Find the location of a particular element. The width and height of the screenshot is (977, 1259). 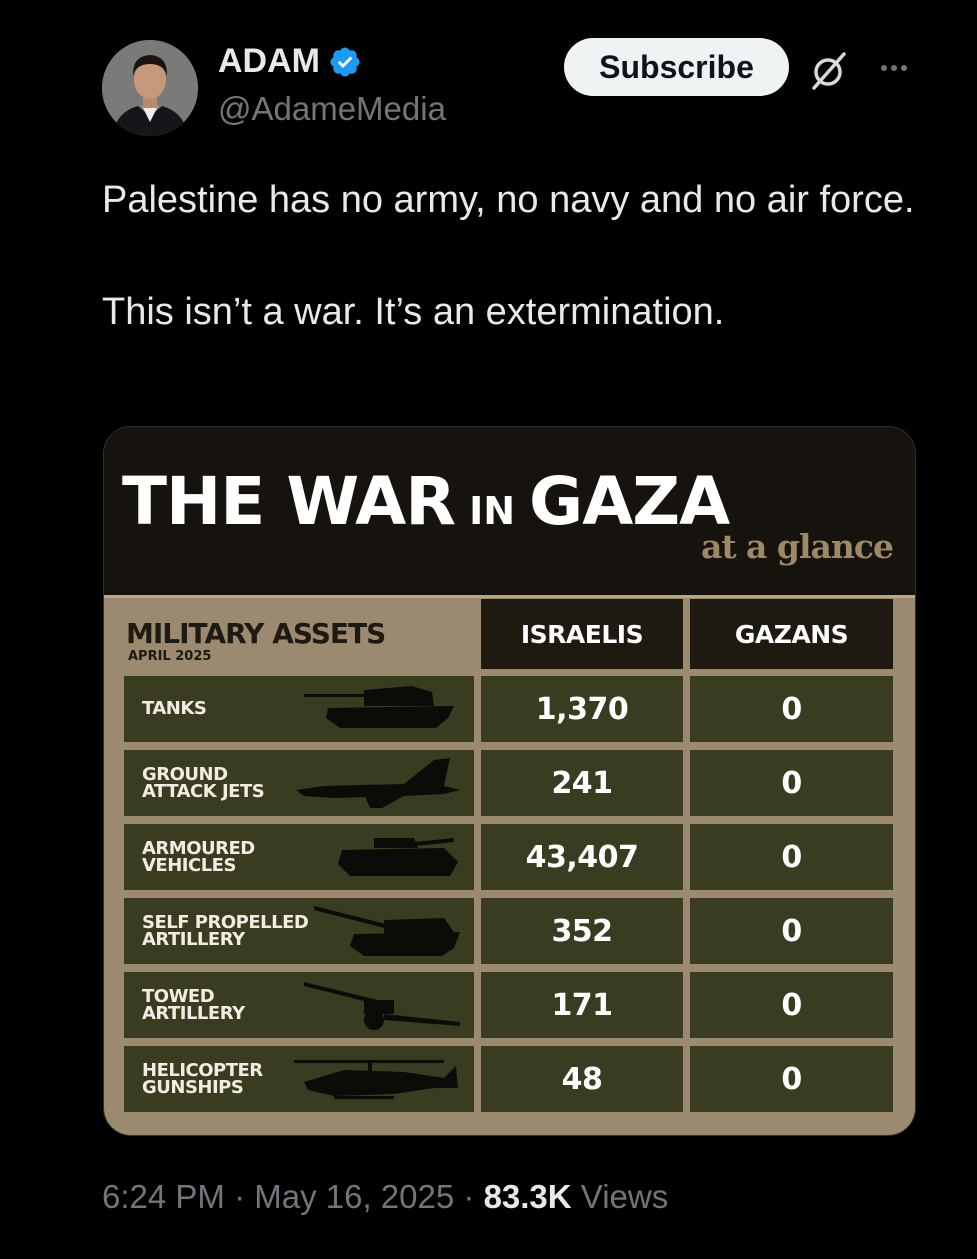

tweet-paragraph-2: This isn’t a war. It’s an extermination. is located at coordinates (413, 312).